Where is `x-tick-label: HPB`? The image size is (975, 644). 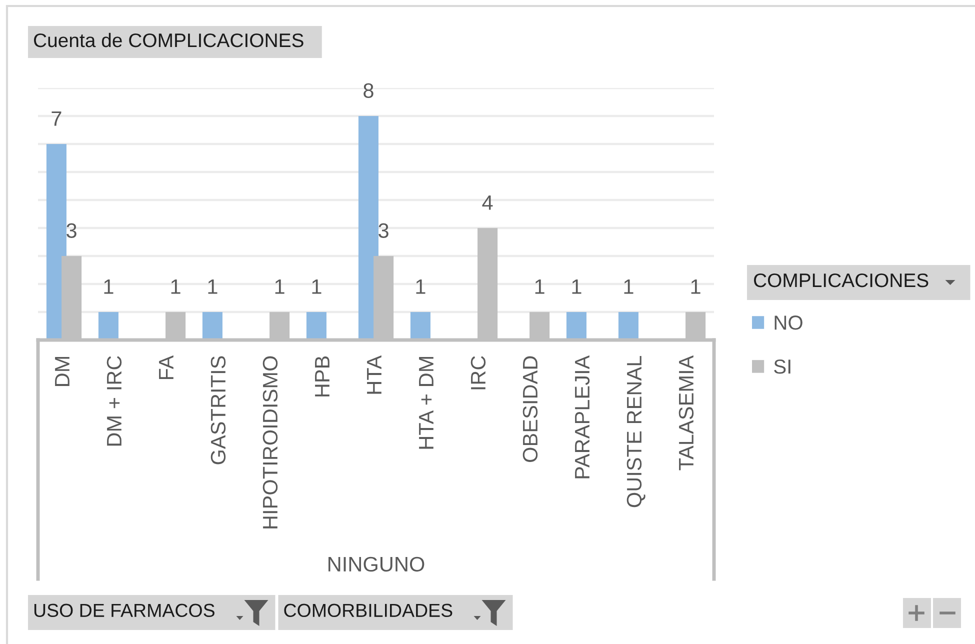
x-tick-label: HPB is located at coordinates (322, 376).